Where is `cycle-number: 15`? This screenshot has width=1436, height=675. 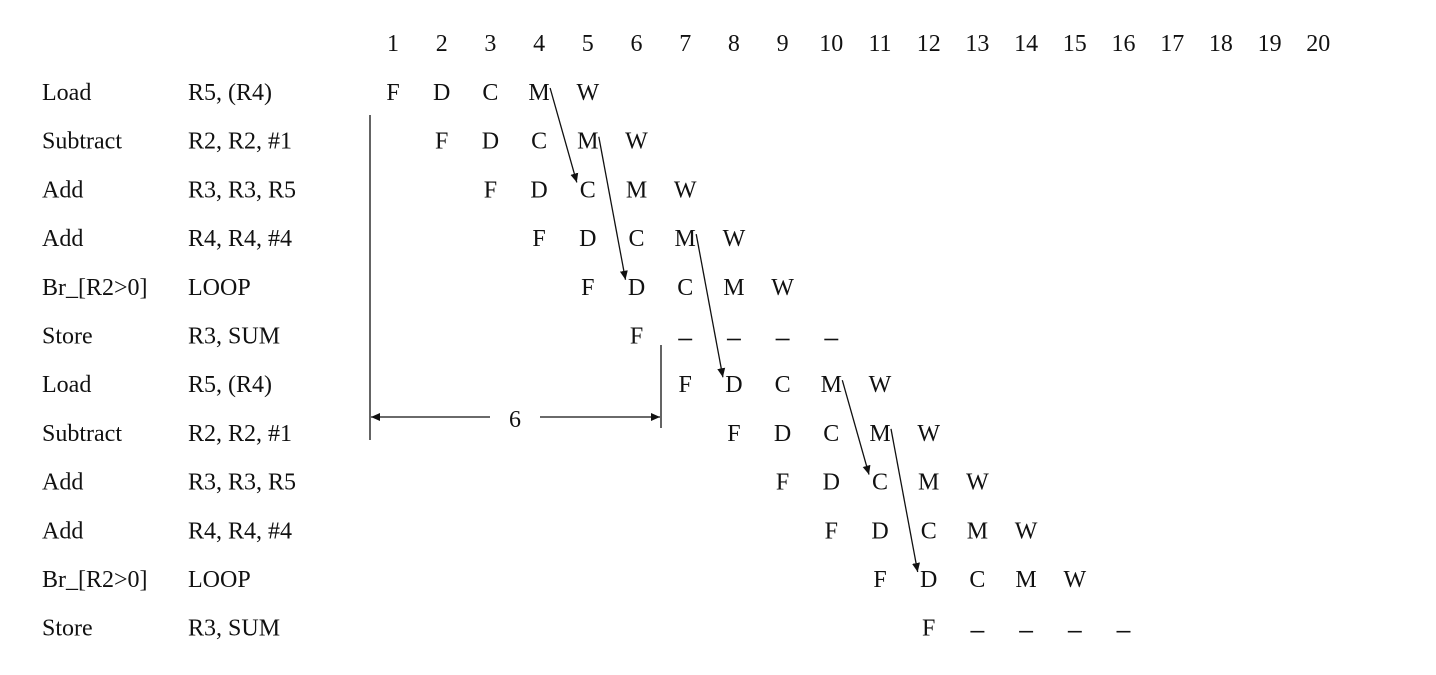 cycle-number: 15 is located at coordinates (1075, 44).